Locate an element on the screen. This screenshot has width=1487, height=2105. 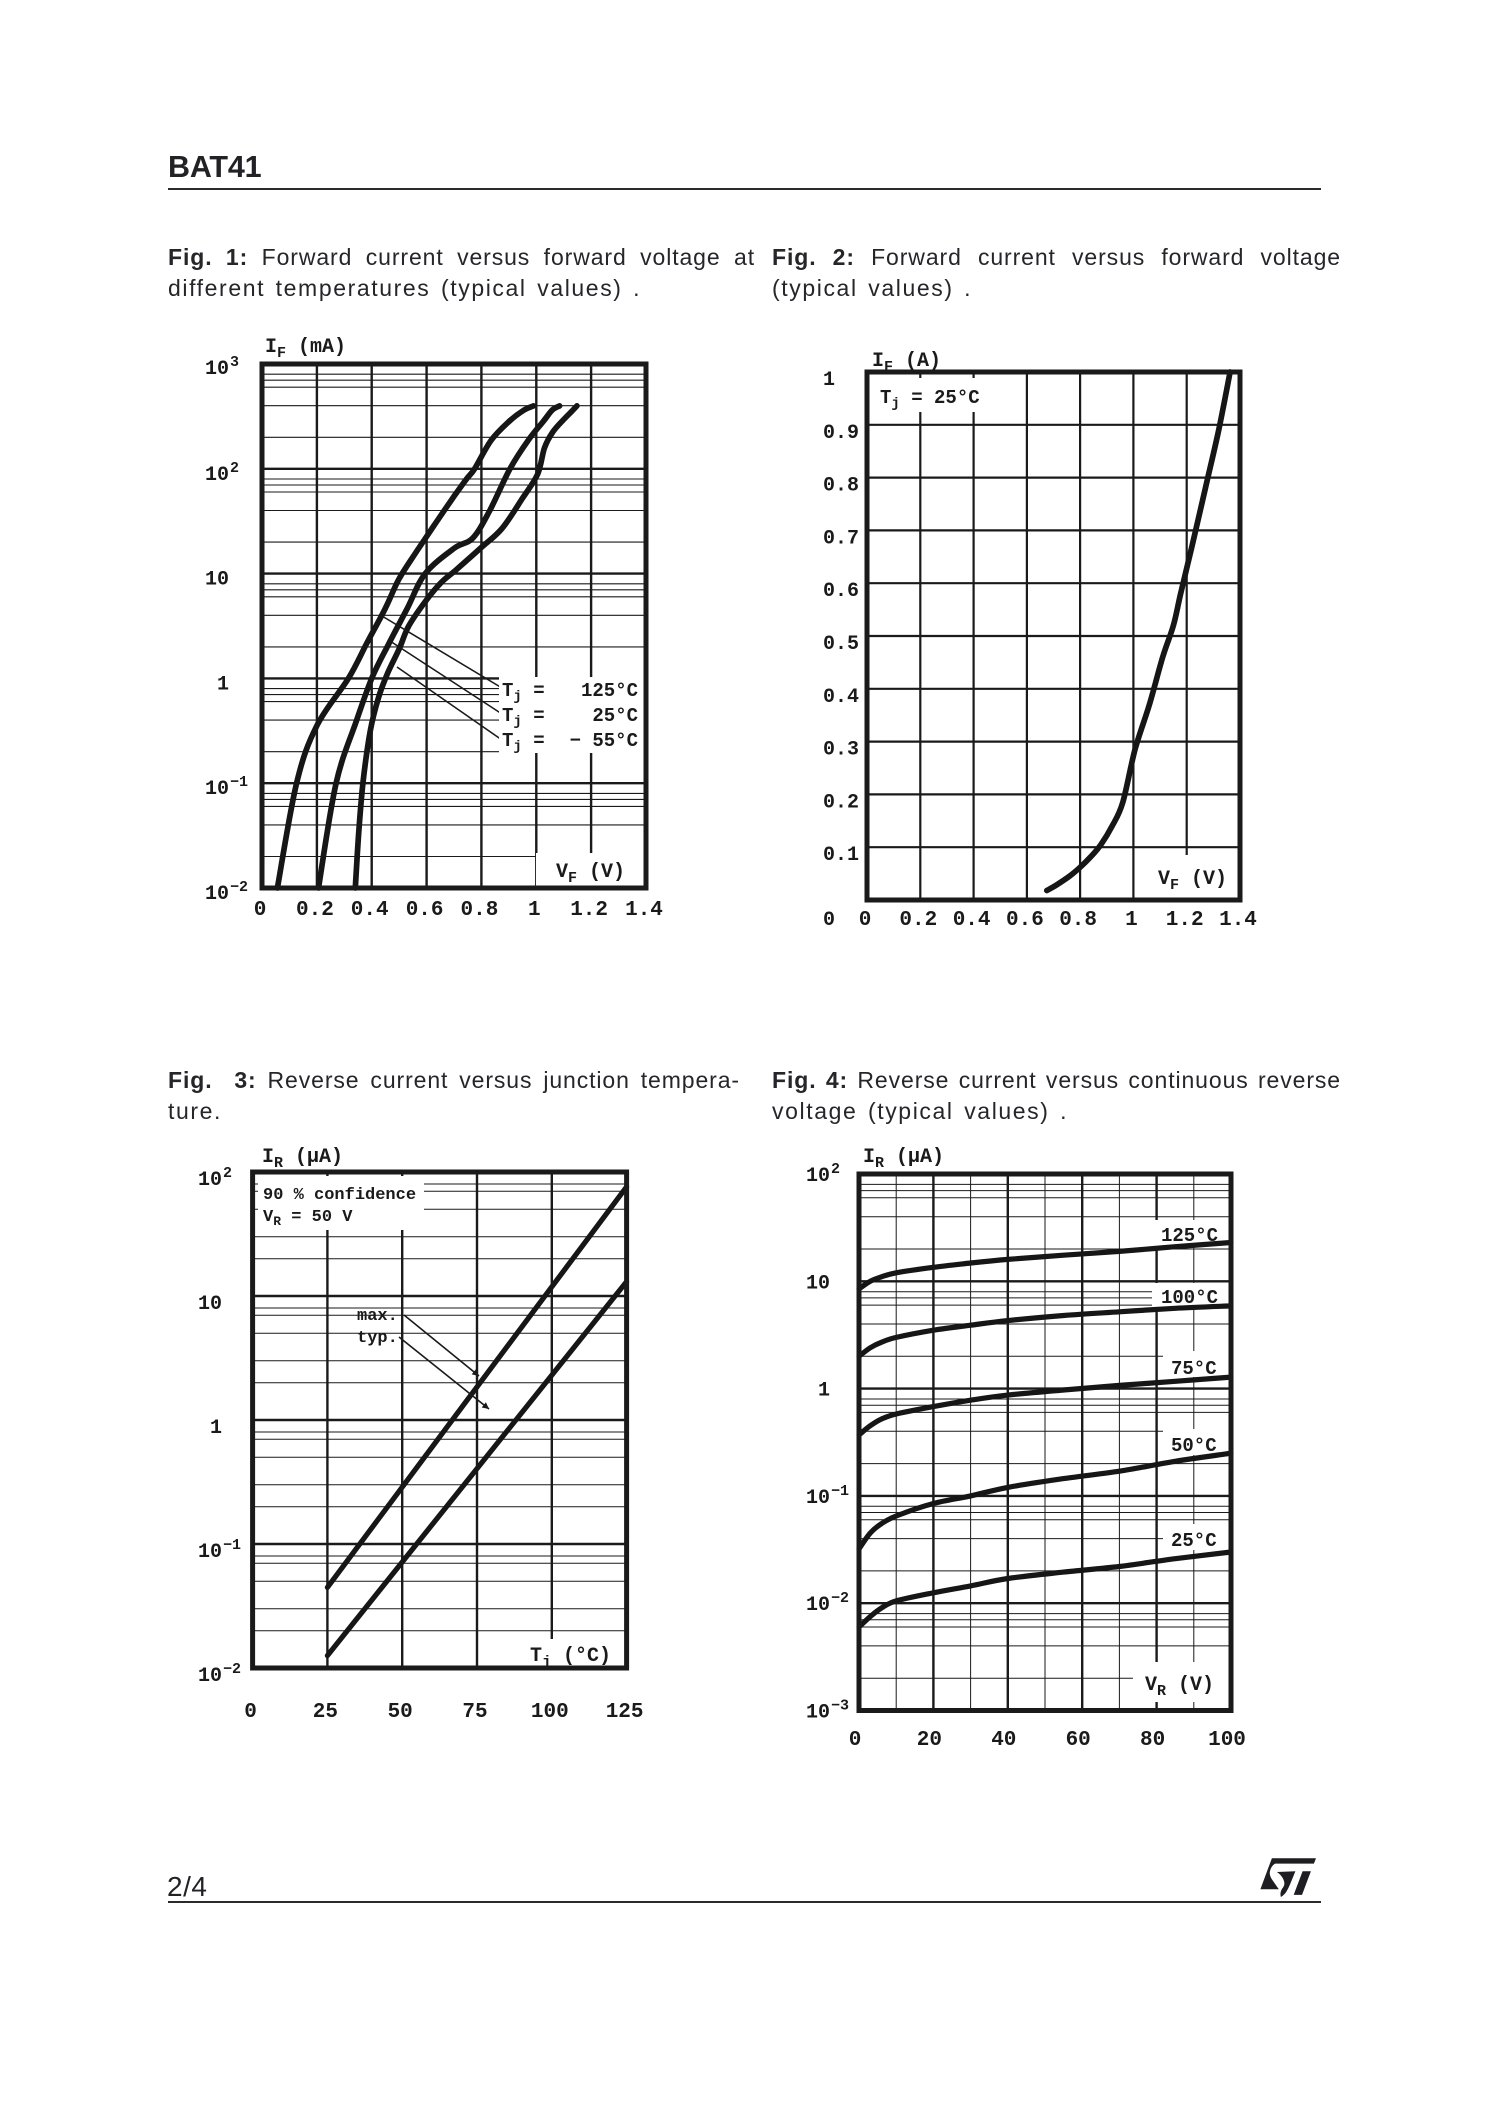
svg-text: 75 is located at coordinates (474, 1712).